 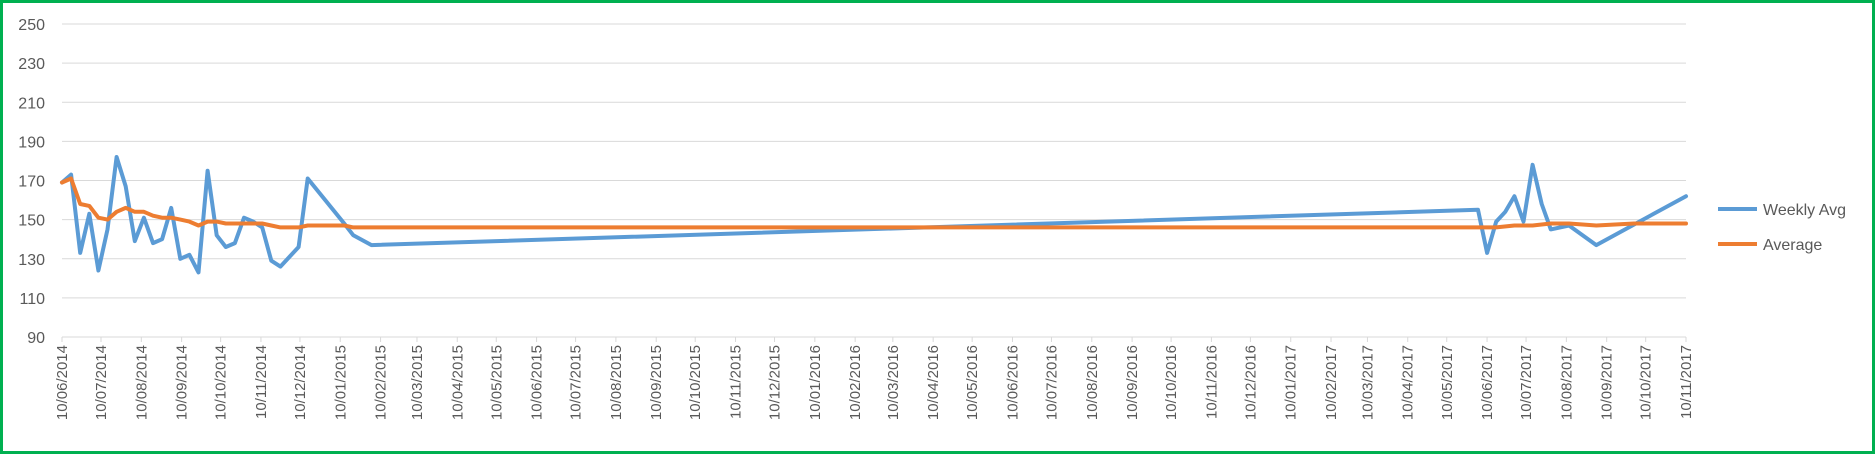 I want to click on x-tick-label: 10/10/2017, so click(x=1646, y=382).